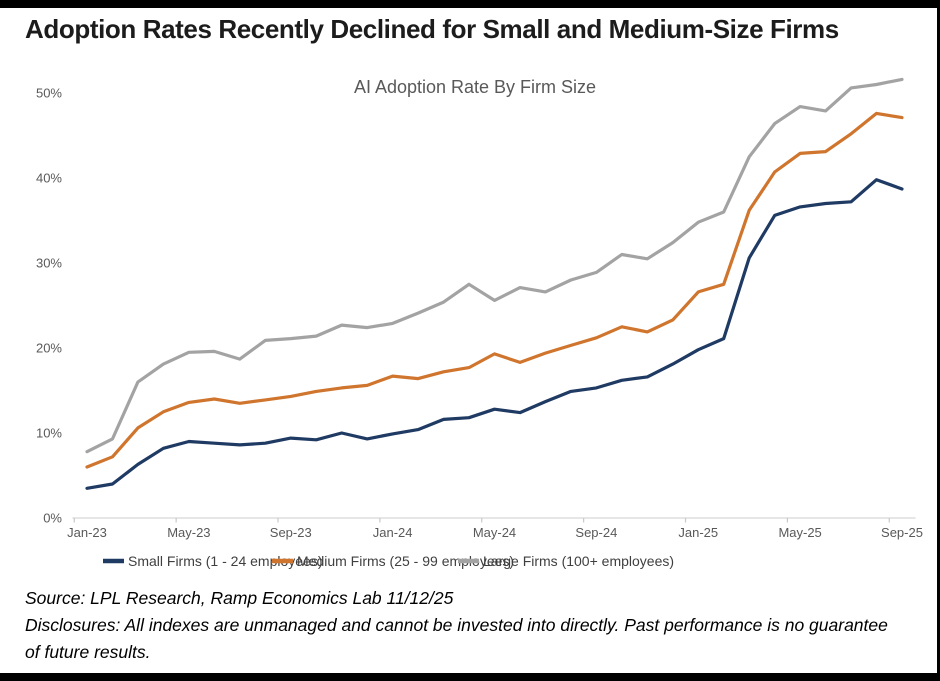 Image resolution: width=940 pixels, height=681 pixels. Describe the element at coordinates (799, 532) in the screenshot. I see `x-tick-label: May-25` at that location.